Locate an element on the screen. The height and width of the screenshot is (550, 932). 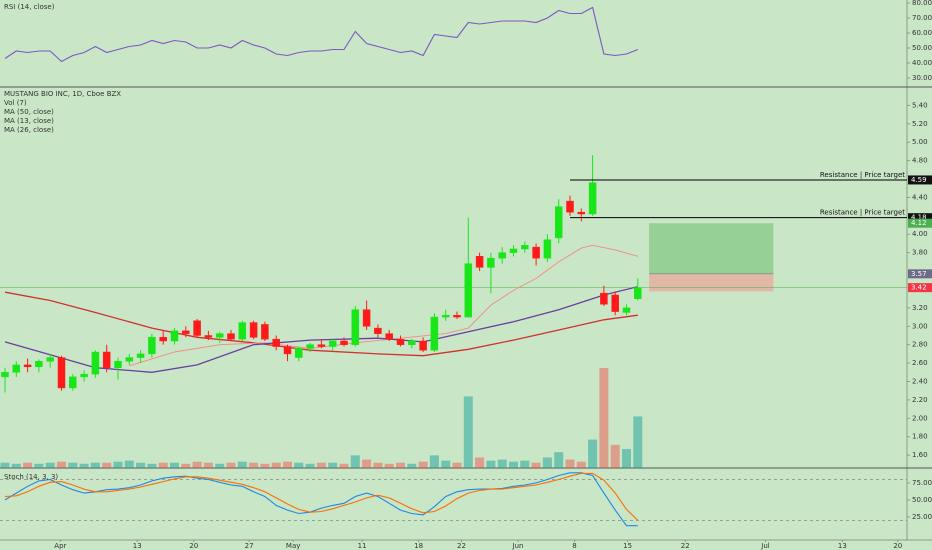
y-tick-label: 80.00 is located at coordinates (922, 3).